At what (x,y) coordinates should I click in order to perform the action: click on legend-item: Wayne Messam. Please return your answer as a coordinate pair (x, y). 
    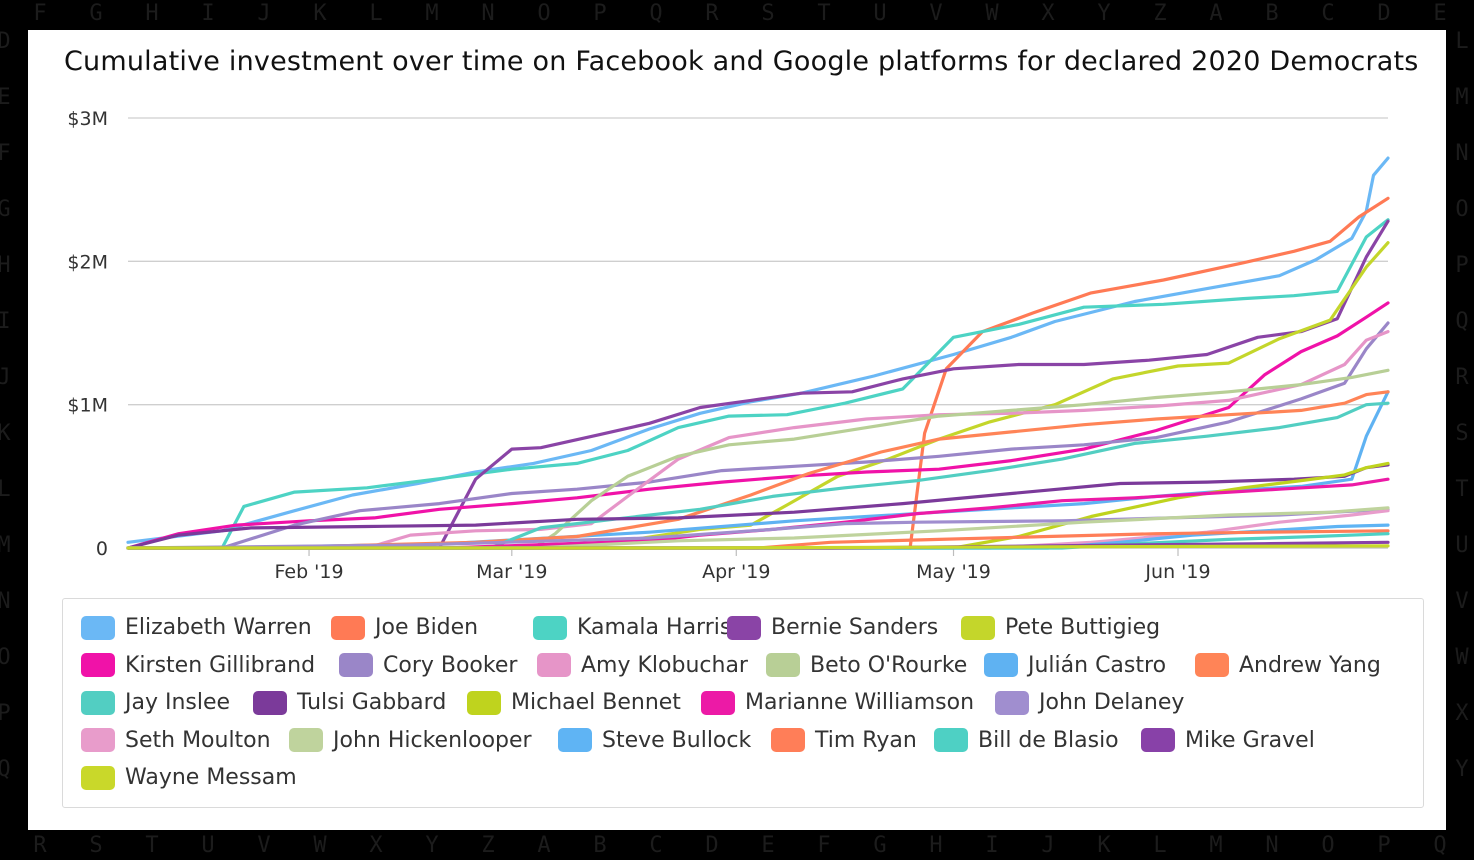
    Looking at the image, I should click on (189, 777).